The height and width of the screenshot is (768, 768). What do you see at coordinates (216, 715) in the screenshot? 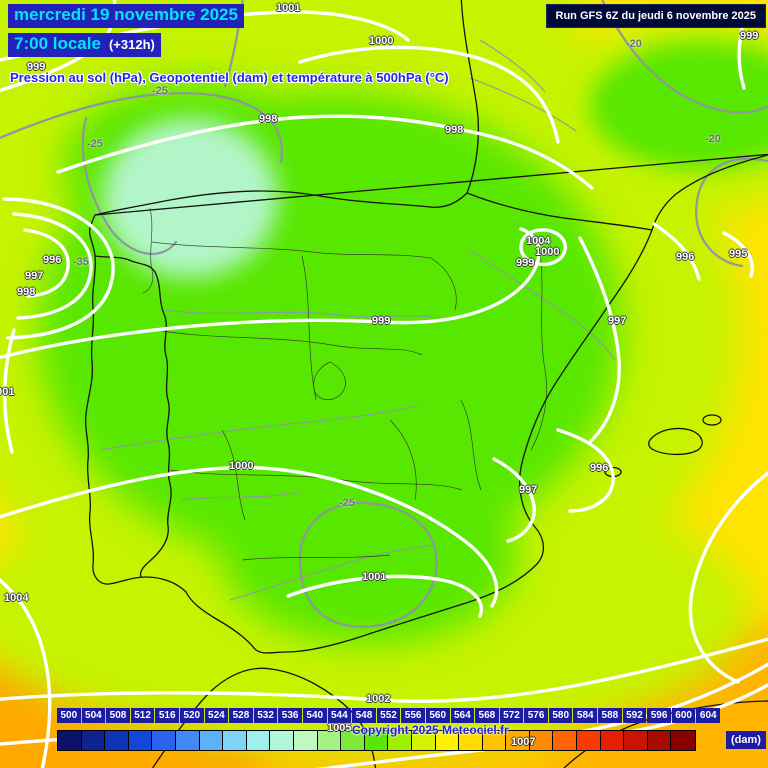
I see `legend-value: 524` at bounding box center [216, 715].